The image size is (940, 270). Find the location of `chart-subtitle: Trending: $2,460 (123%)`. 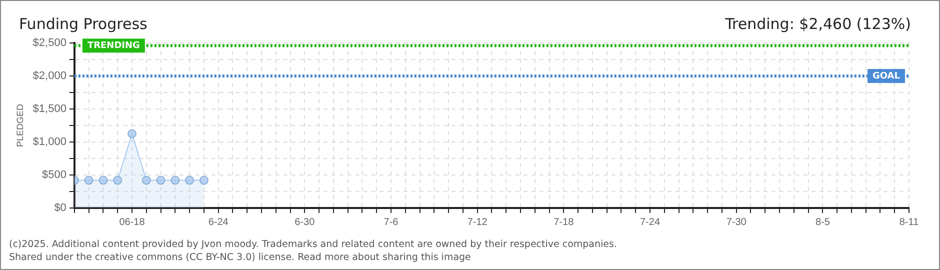

chart-subtitle: Trending: $2,460 (123%) is located at coordinates (818, 24).